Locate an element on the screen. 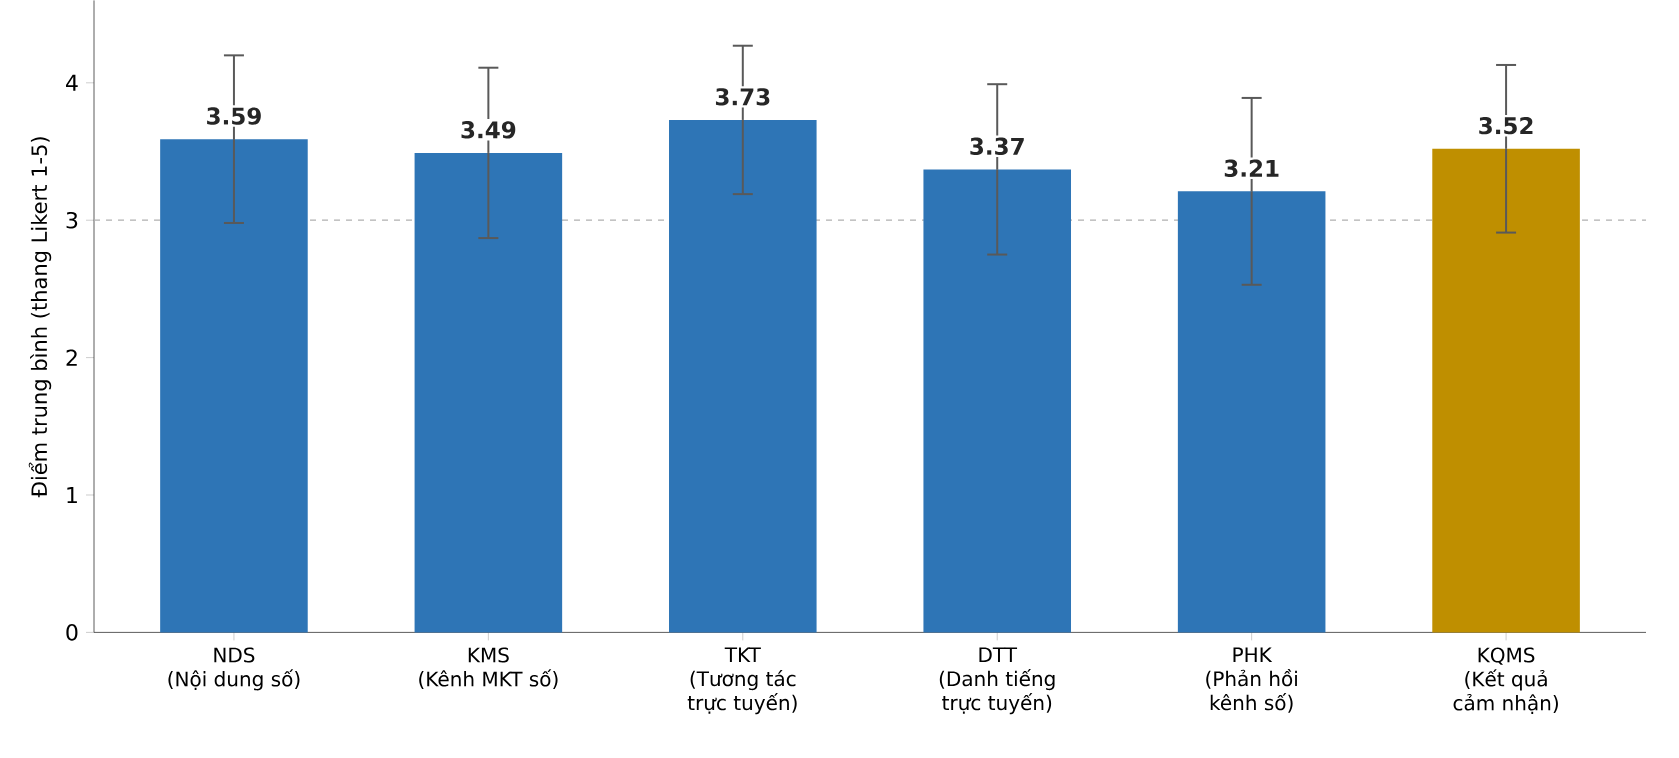 The height and width of the screenshot is (758, 1679). data-label: 3.73 is located at coordinates (742, 96).